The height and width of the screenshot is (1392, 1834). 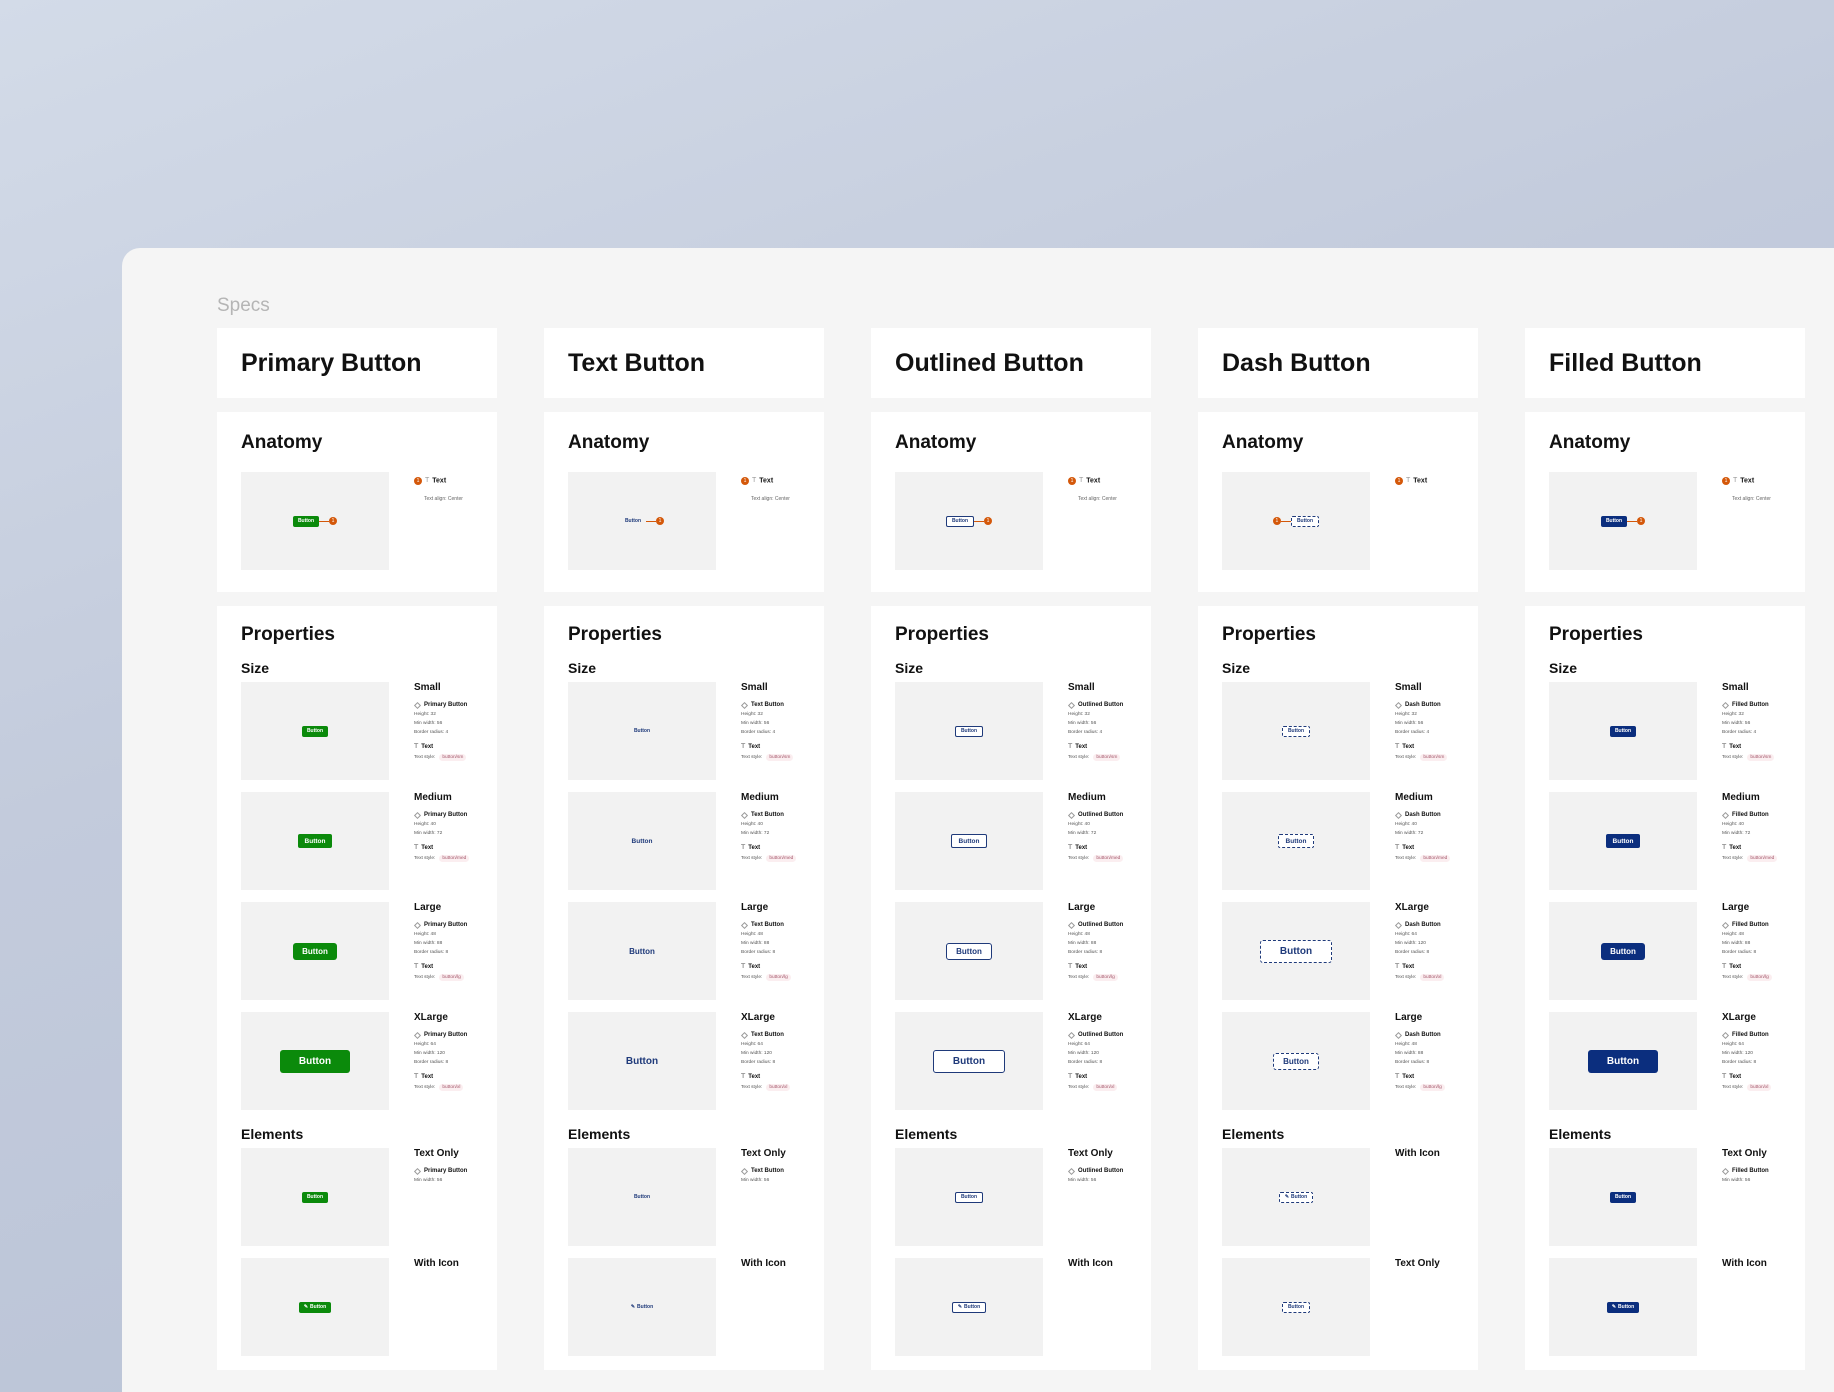 I want to click on spec-value: Height: 32, so click(x=1079, y=714).